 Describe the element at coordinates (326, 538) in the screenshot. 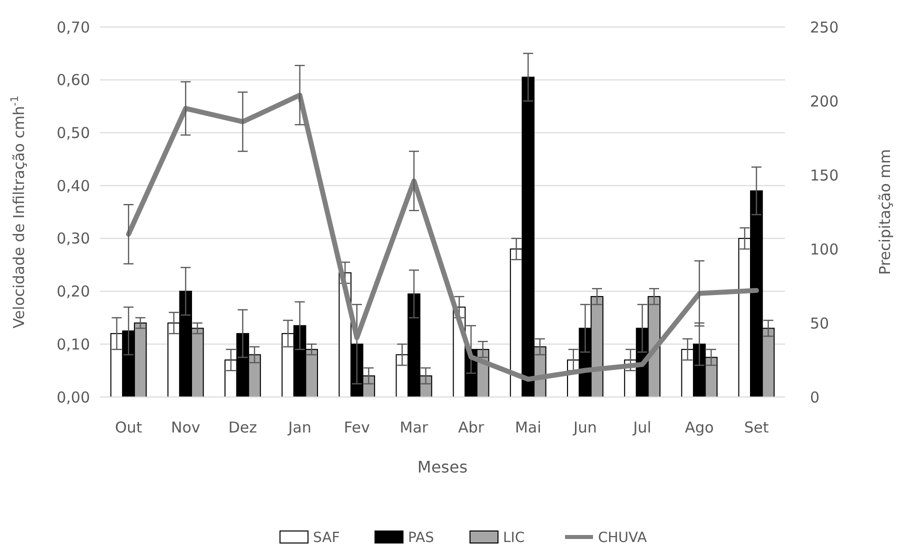

I see `legend-label: SAF` at that location.